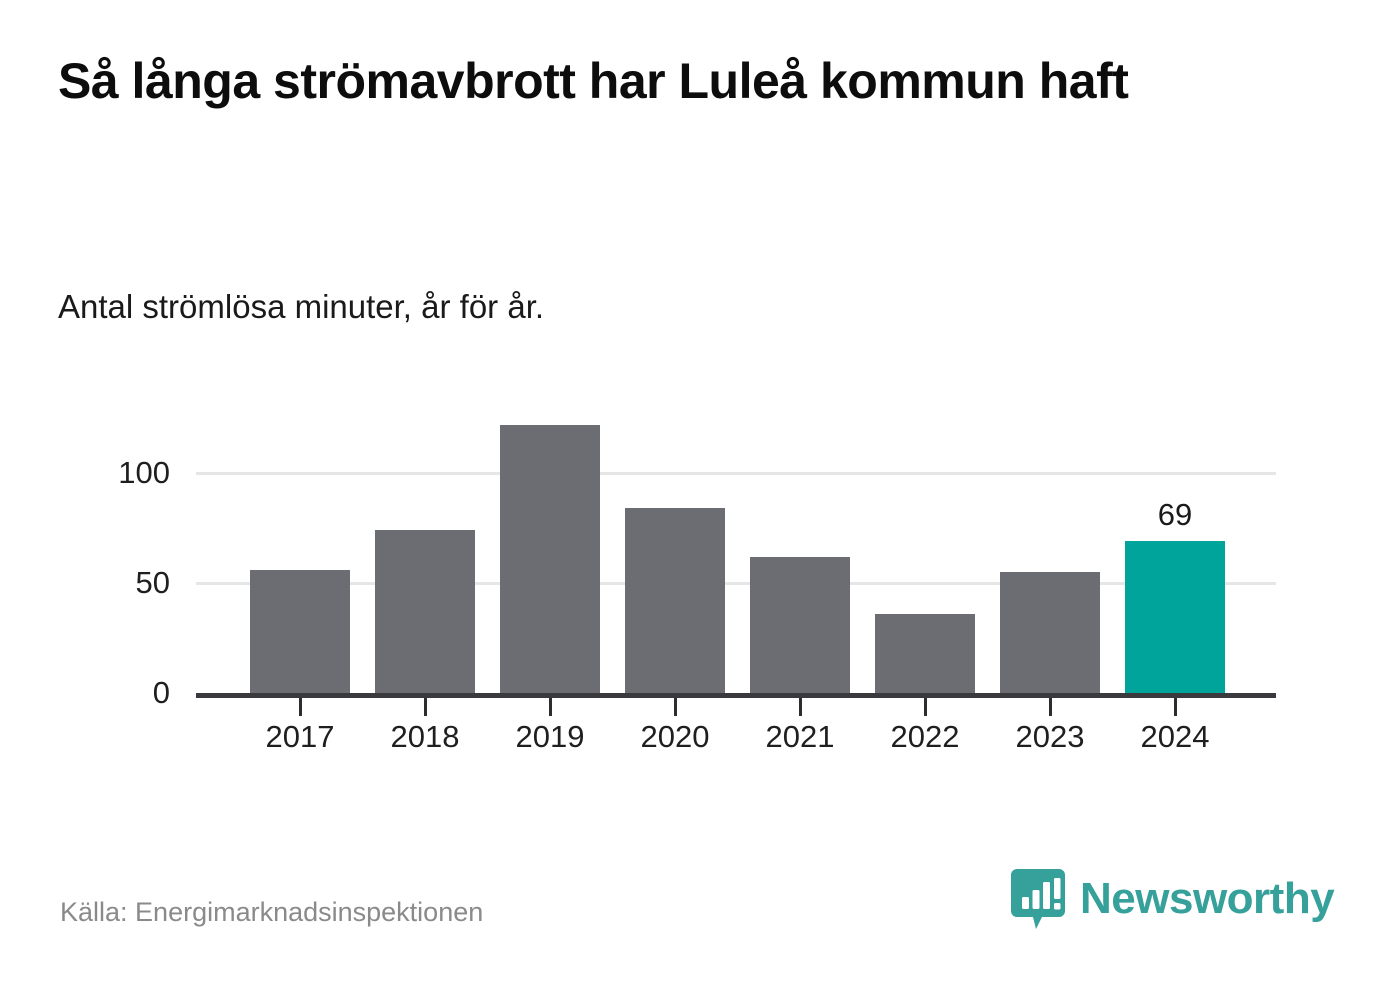 The width and height of the screenshot is (1382, 999). Describe the element at coordinates (1038, 899) in the screenshot. I see `chart-bubble-icon` at that location.